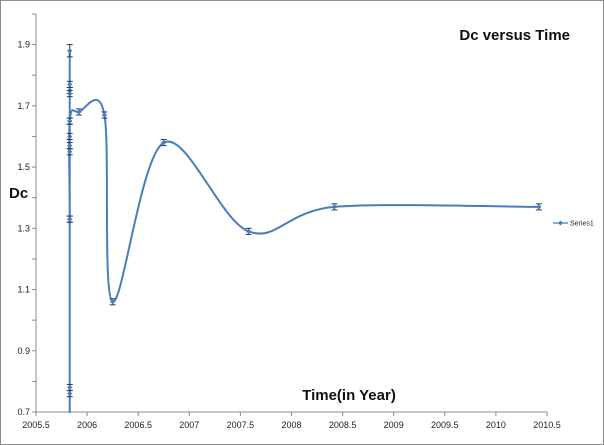 The image size is (604, 445). I want to click on y-tick-label: 1.9, so click(23, 45).